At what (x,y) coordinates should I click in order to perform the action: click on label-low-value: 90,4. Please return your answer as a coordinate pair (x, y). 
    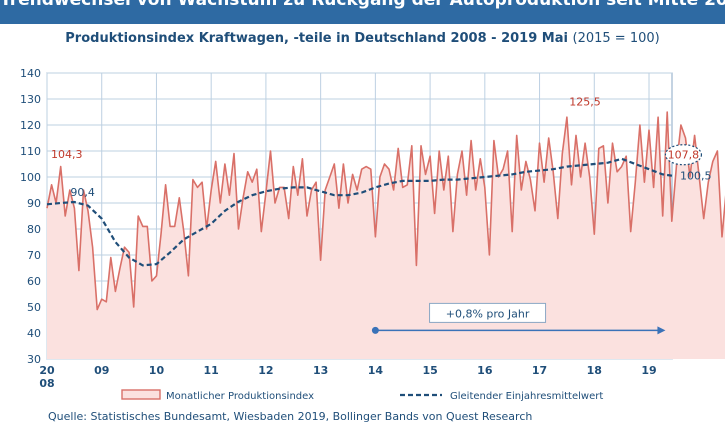
    Looking at the image, I should click on (82, 192).